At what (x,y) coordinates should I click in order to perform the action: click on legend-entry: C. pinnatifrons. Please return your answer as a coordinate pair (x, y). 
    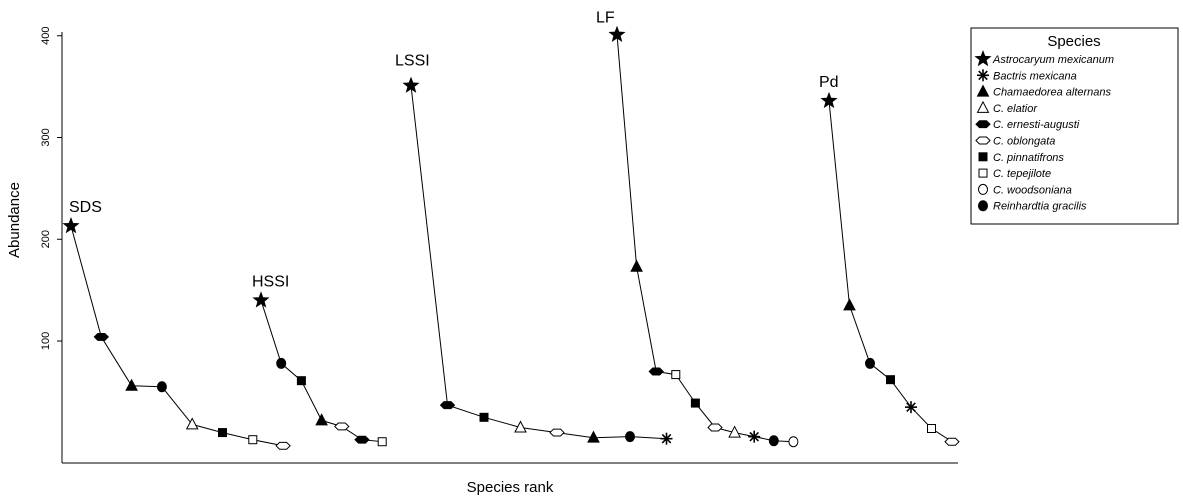
    Looking at the image, I should click on (1021, 158).